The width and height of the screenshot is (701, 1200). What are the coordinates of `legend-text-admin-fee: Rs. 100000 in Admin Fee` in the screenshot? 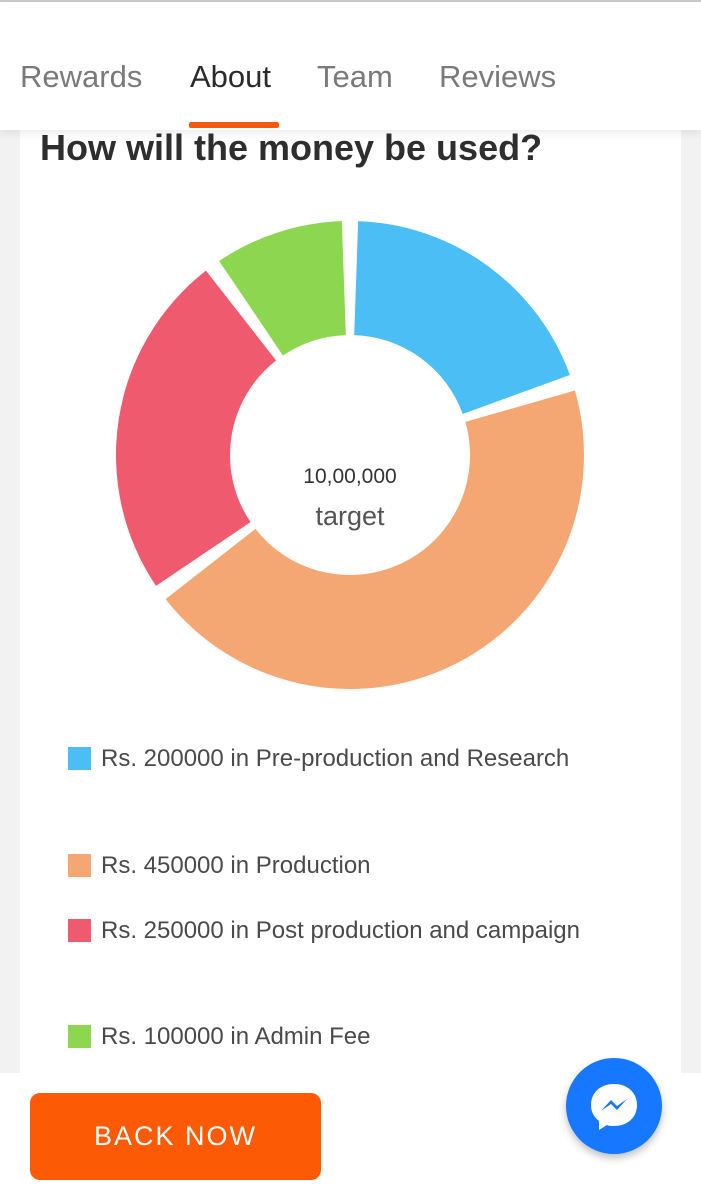 It's located at (236, 1036).